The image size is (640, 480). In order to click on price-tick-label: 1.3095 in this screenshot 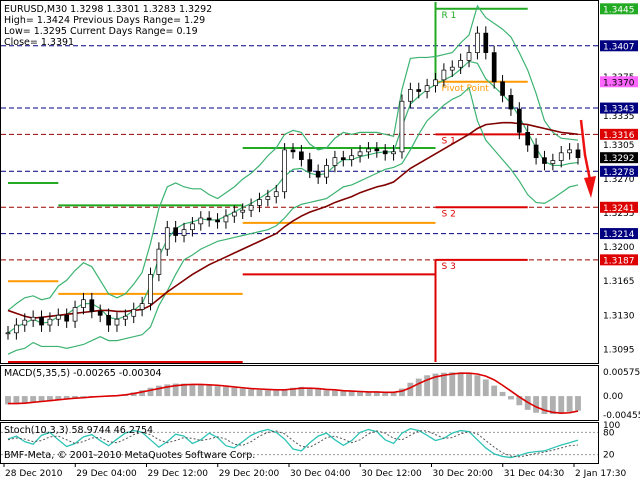, I will do `click(619, 350)`.